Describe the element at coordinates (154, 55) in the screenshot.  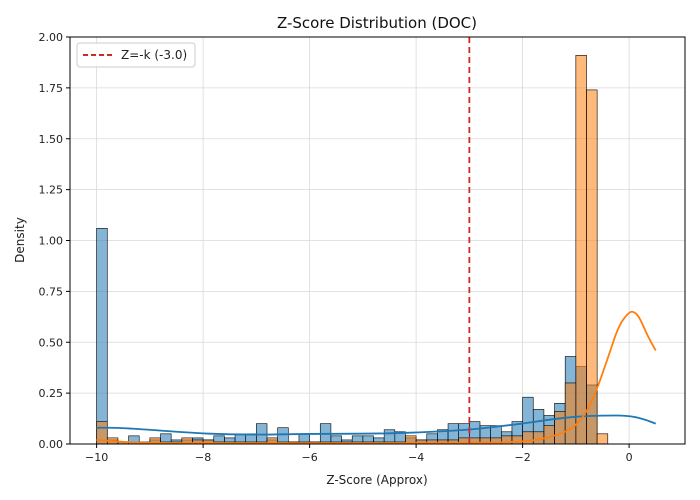
I see `legend-label-reference-line: Z=-k (-3.0)` at that location.